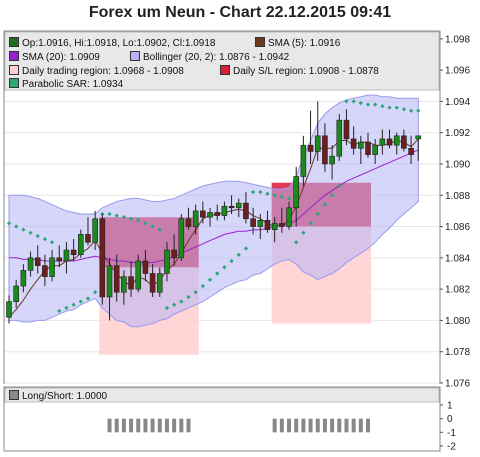 This screenshot has height=457, width=480. What do you see at coordinates (457, 102) in the screenshot?
I see `y-tick-label: 1.094` at bounding box center [457, 102].